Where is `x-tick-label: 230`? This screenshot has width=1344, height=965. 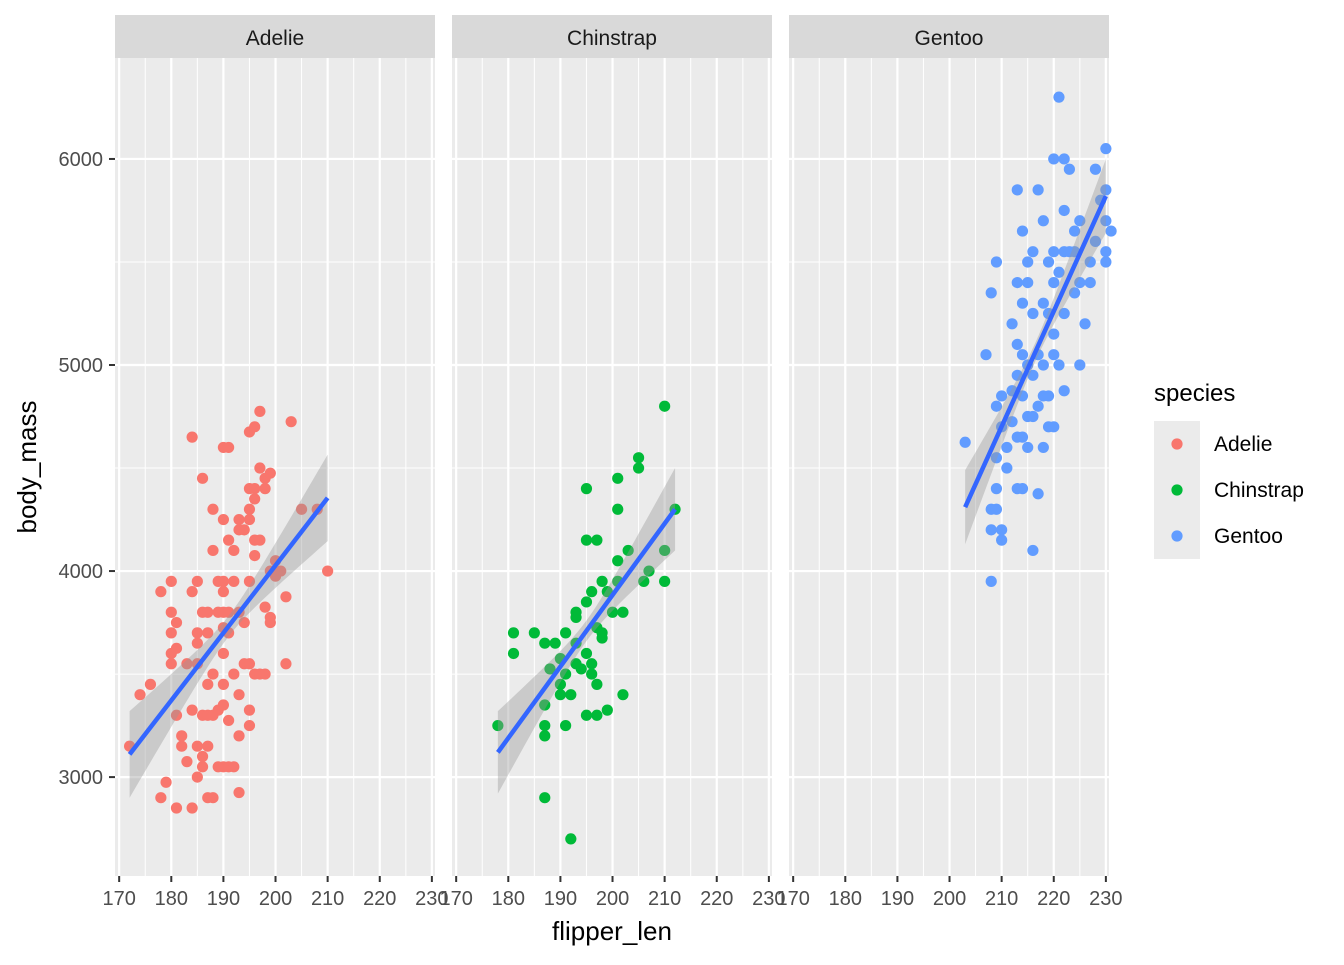 x-tick-label: 230 is located at coordinates (768, 899).